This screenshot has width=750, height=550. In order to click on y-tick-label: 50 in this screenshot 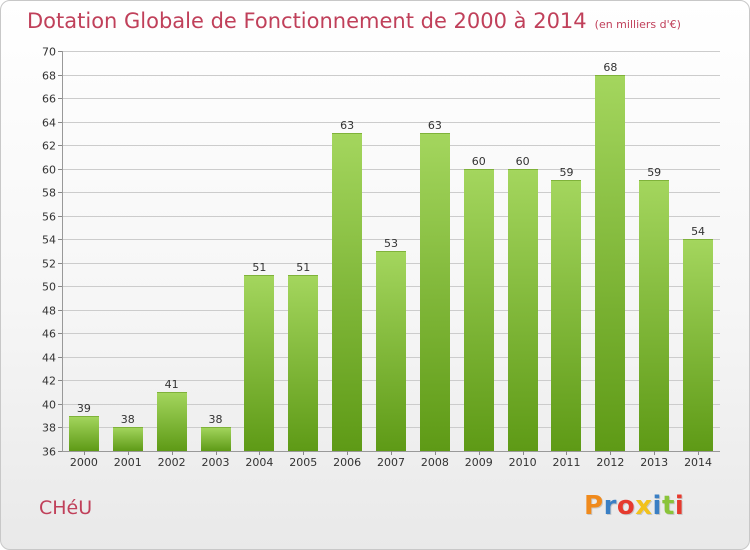, I will do `click(49, 287)`.